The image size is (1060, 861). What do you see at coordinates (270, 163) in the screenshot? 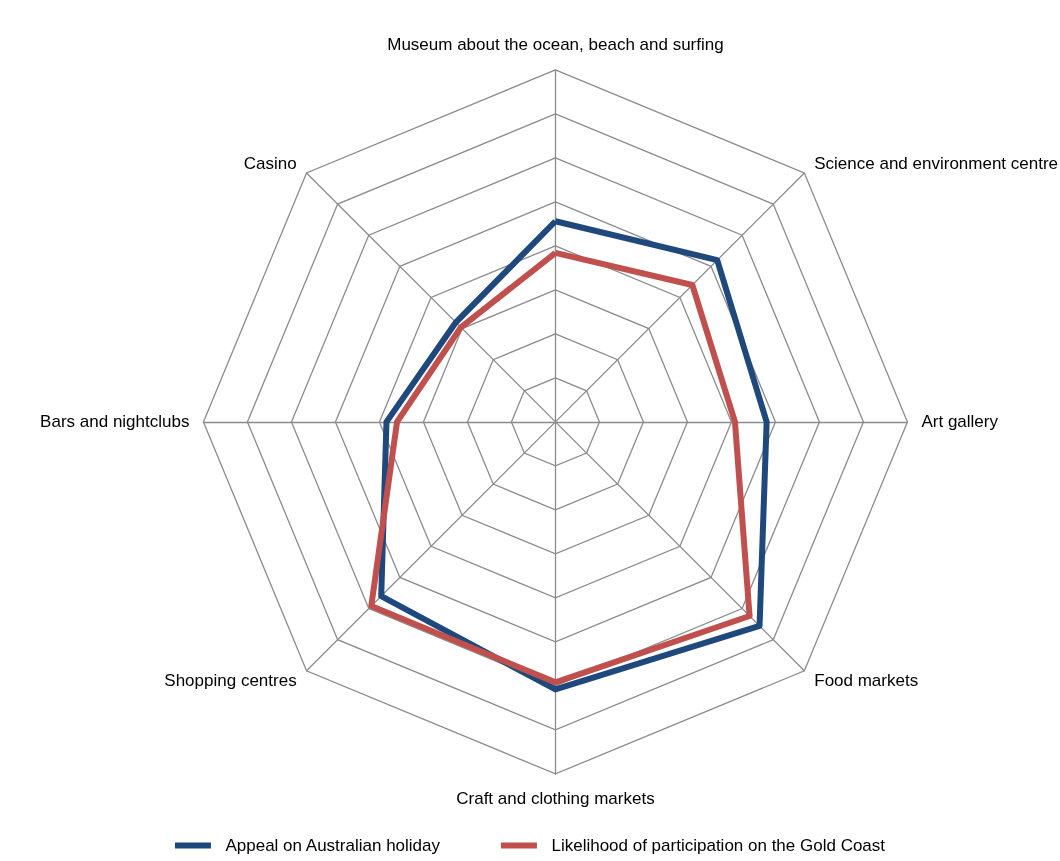
I see `spoke-label: Casino` at bounding box center [270, 163].